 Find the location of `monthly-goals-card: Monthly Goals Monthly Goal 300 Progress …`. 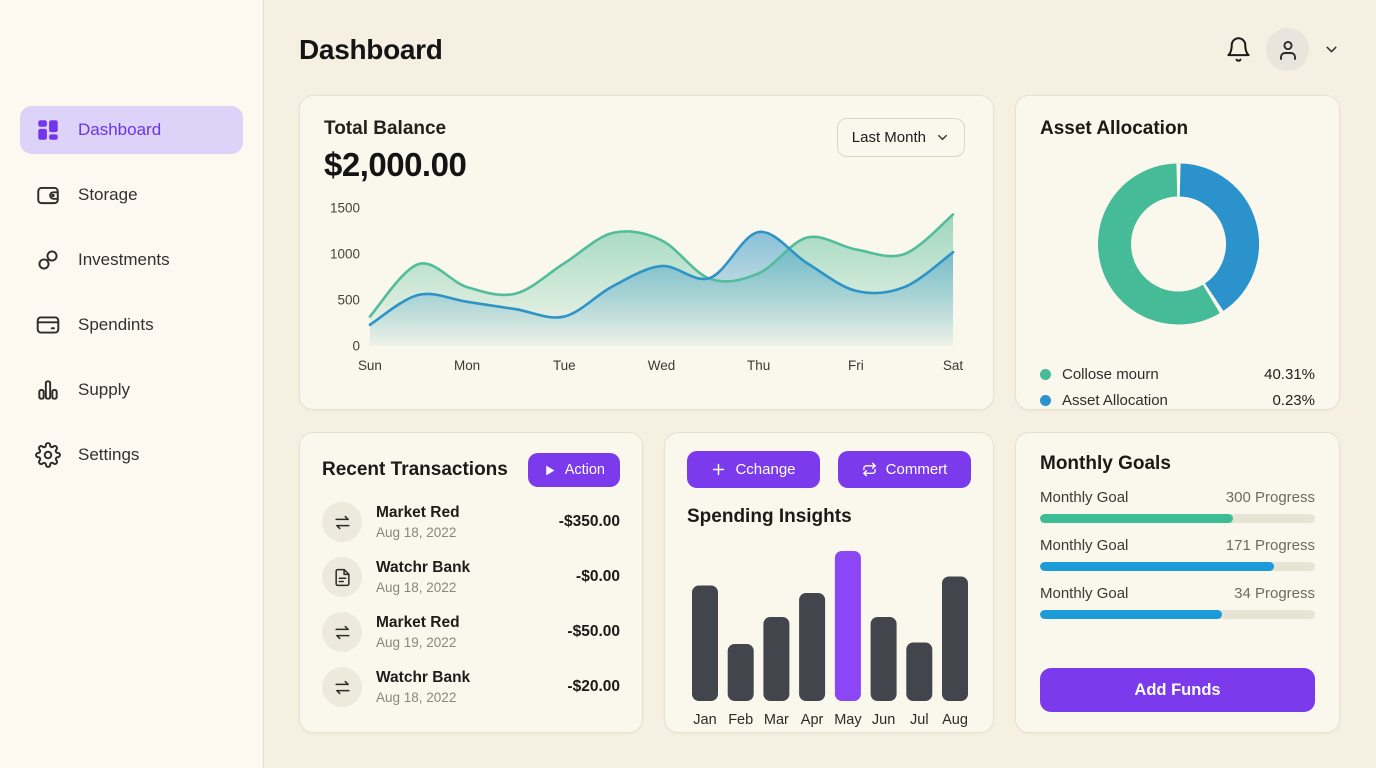

monthly-goals-card: Monthly Goals Monthly Goal 300 Progress … is located at coordinates (1177, 582).